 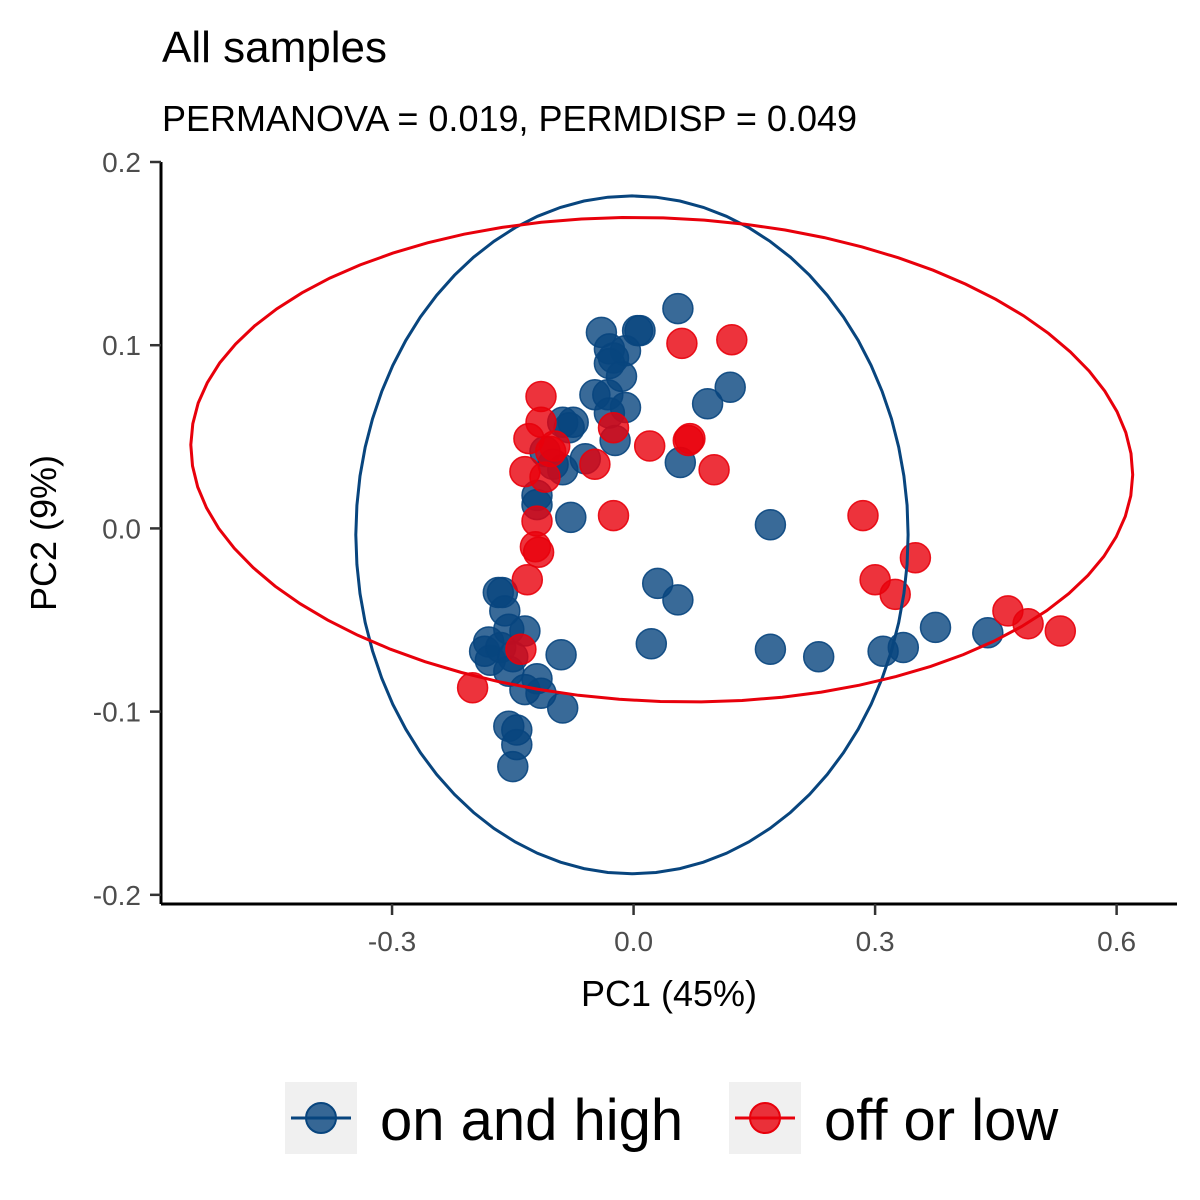 What do you see at coordinates (274, 47) in the screenshot?
I see `chart-title: All samples` at bounding box center [274, 47].